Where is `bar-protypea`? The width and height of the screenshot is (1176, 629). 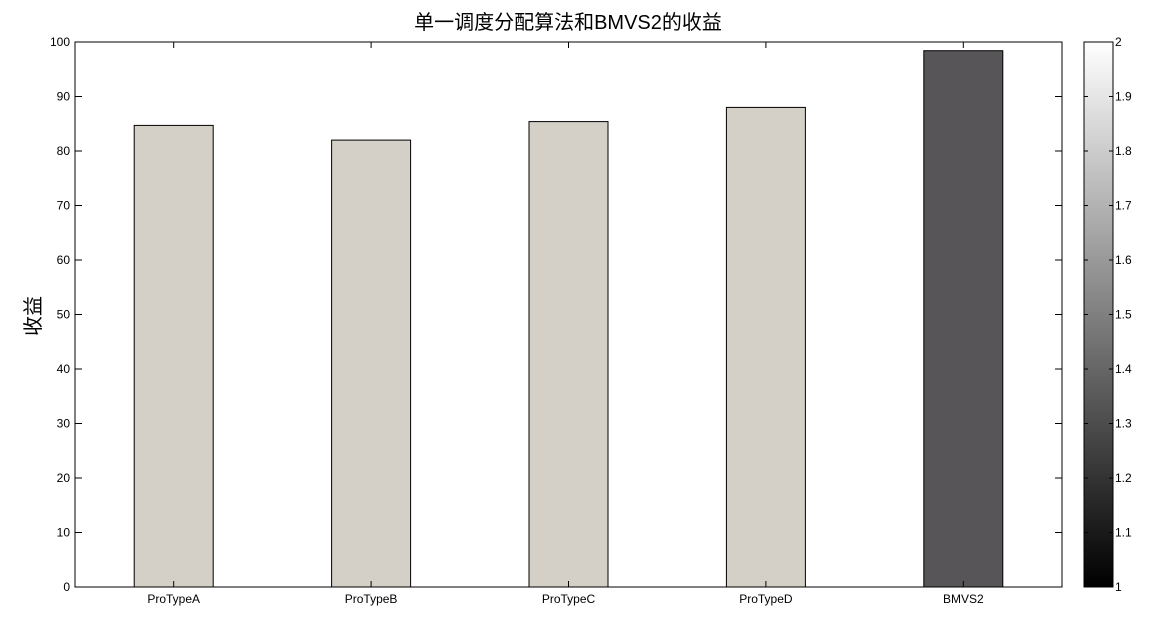
bar-protypea is located at coordinates (173, 356).